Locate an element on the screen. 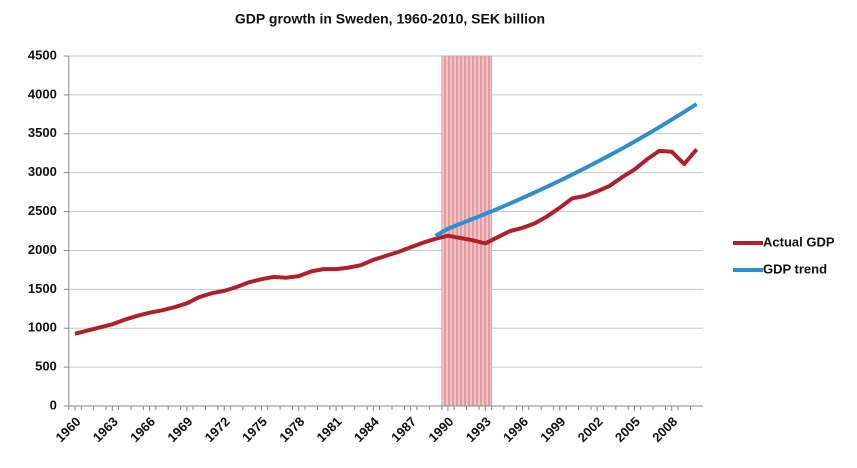  x-tick-label: 1975 is located at coordinates (254, 429).